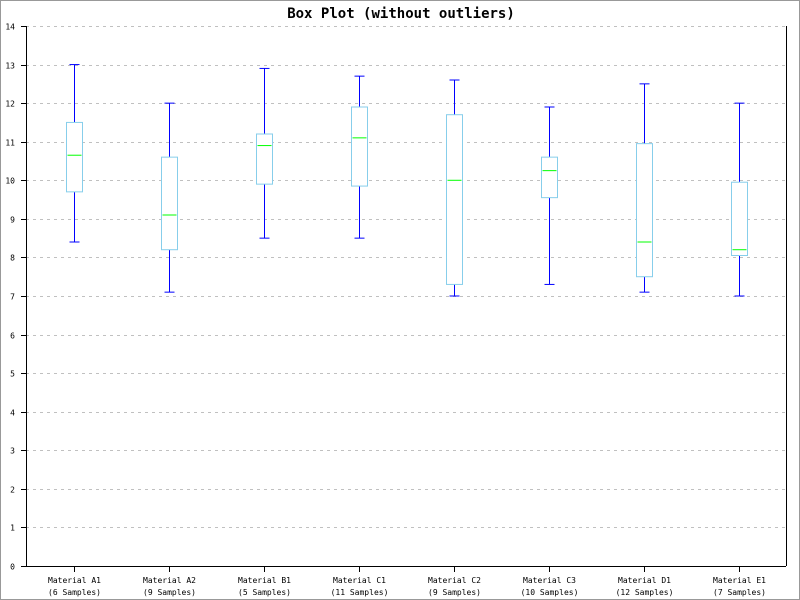  I want to click on x-tick-label: Material A2, so click(169, 580).